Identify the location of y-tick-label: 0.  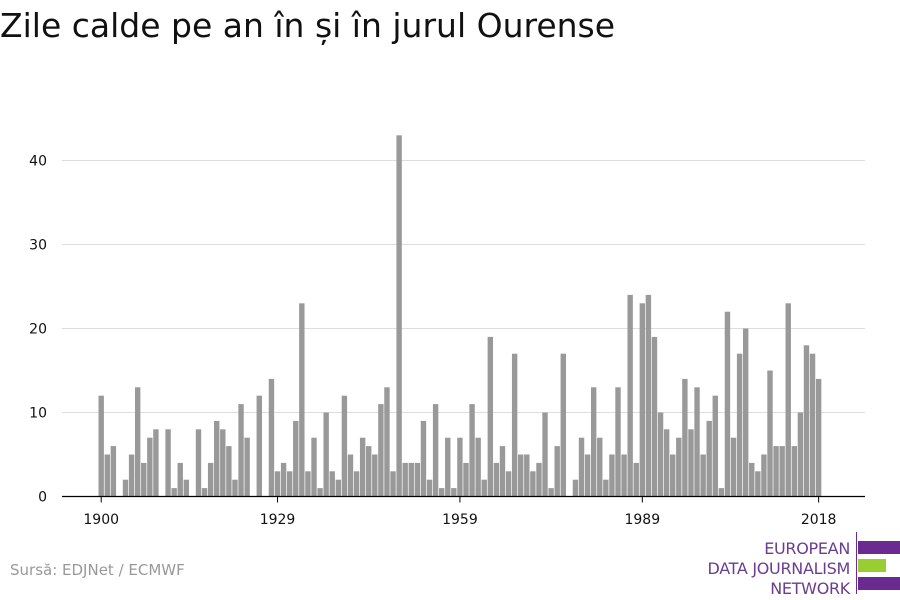
(42, 498).